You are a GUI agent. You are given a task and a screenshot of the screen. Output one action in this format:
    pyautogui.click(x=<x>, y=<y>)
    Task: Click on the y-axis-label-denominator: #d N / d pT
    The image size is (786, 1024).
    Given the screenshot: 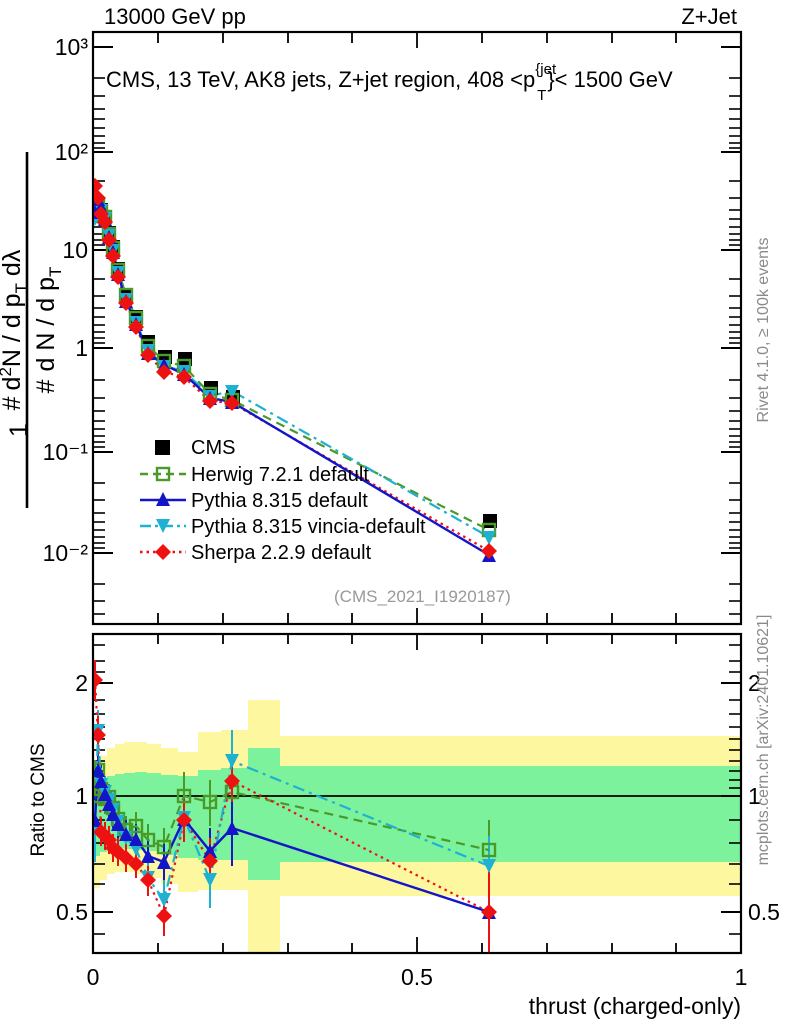 What is the action you would take?
    pyautogui.click(x=48, y=330)
    